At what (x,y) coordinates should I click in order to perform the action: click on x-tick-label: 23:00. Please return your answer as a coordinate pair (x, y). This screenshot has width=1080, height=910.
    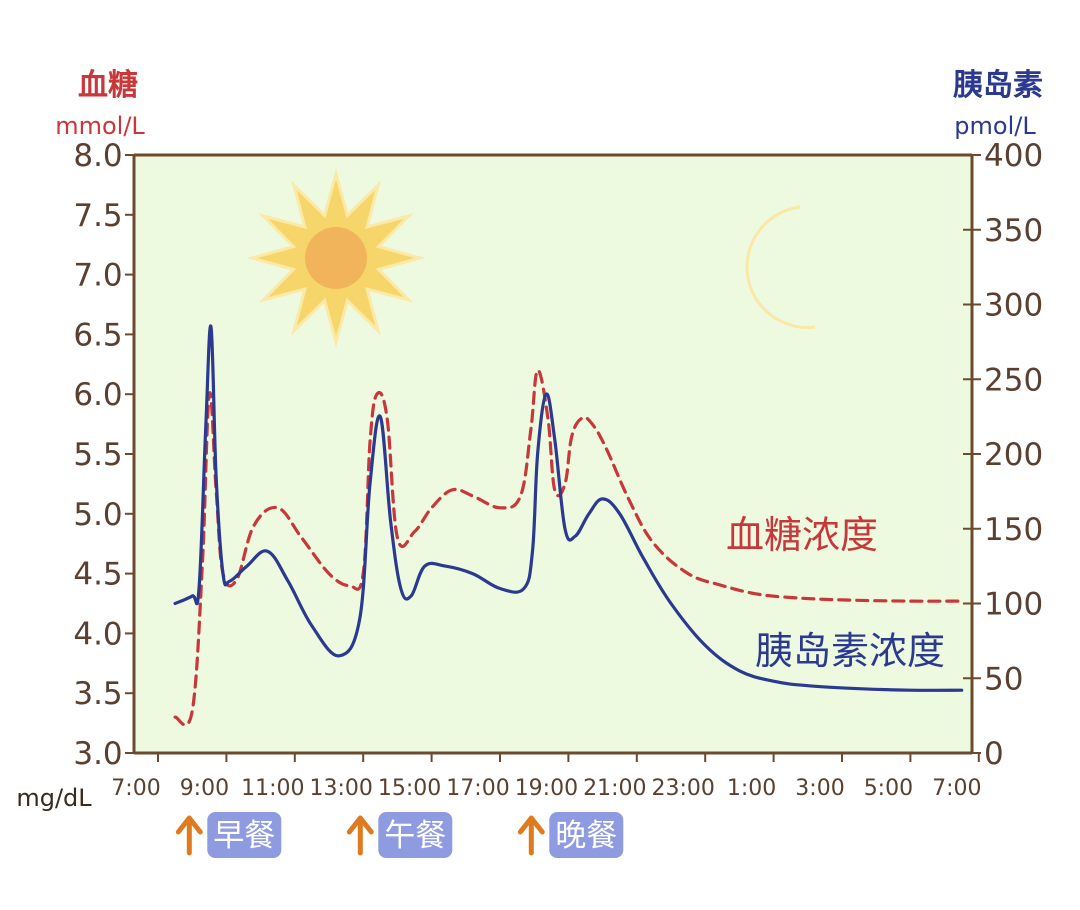
    Looking at the image, I should click on (682, 788).